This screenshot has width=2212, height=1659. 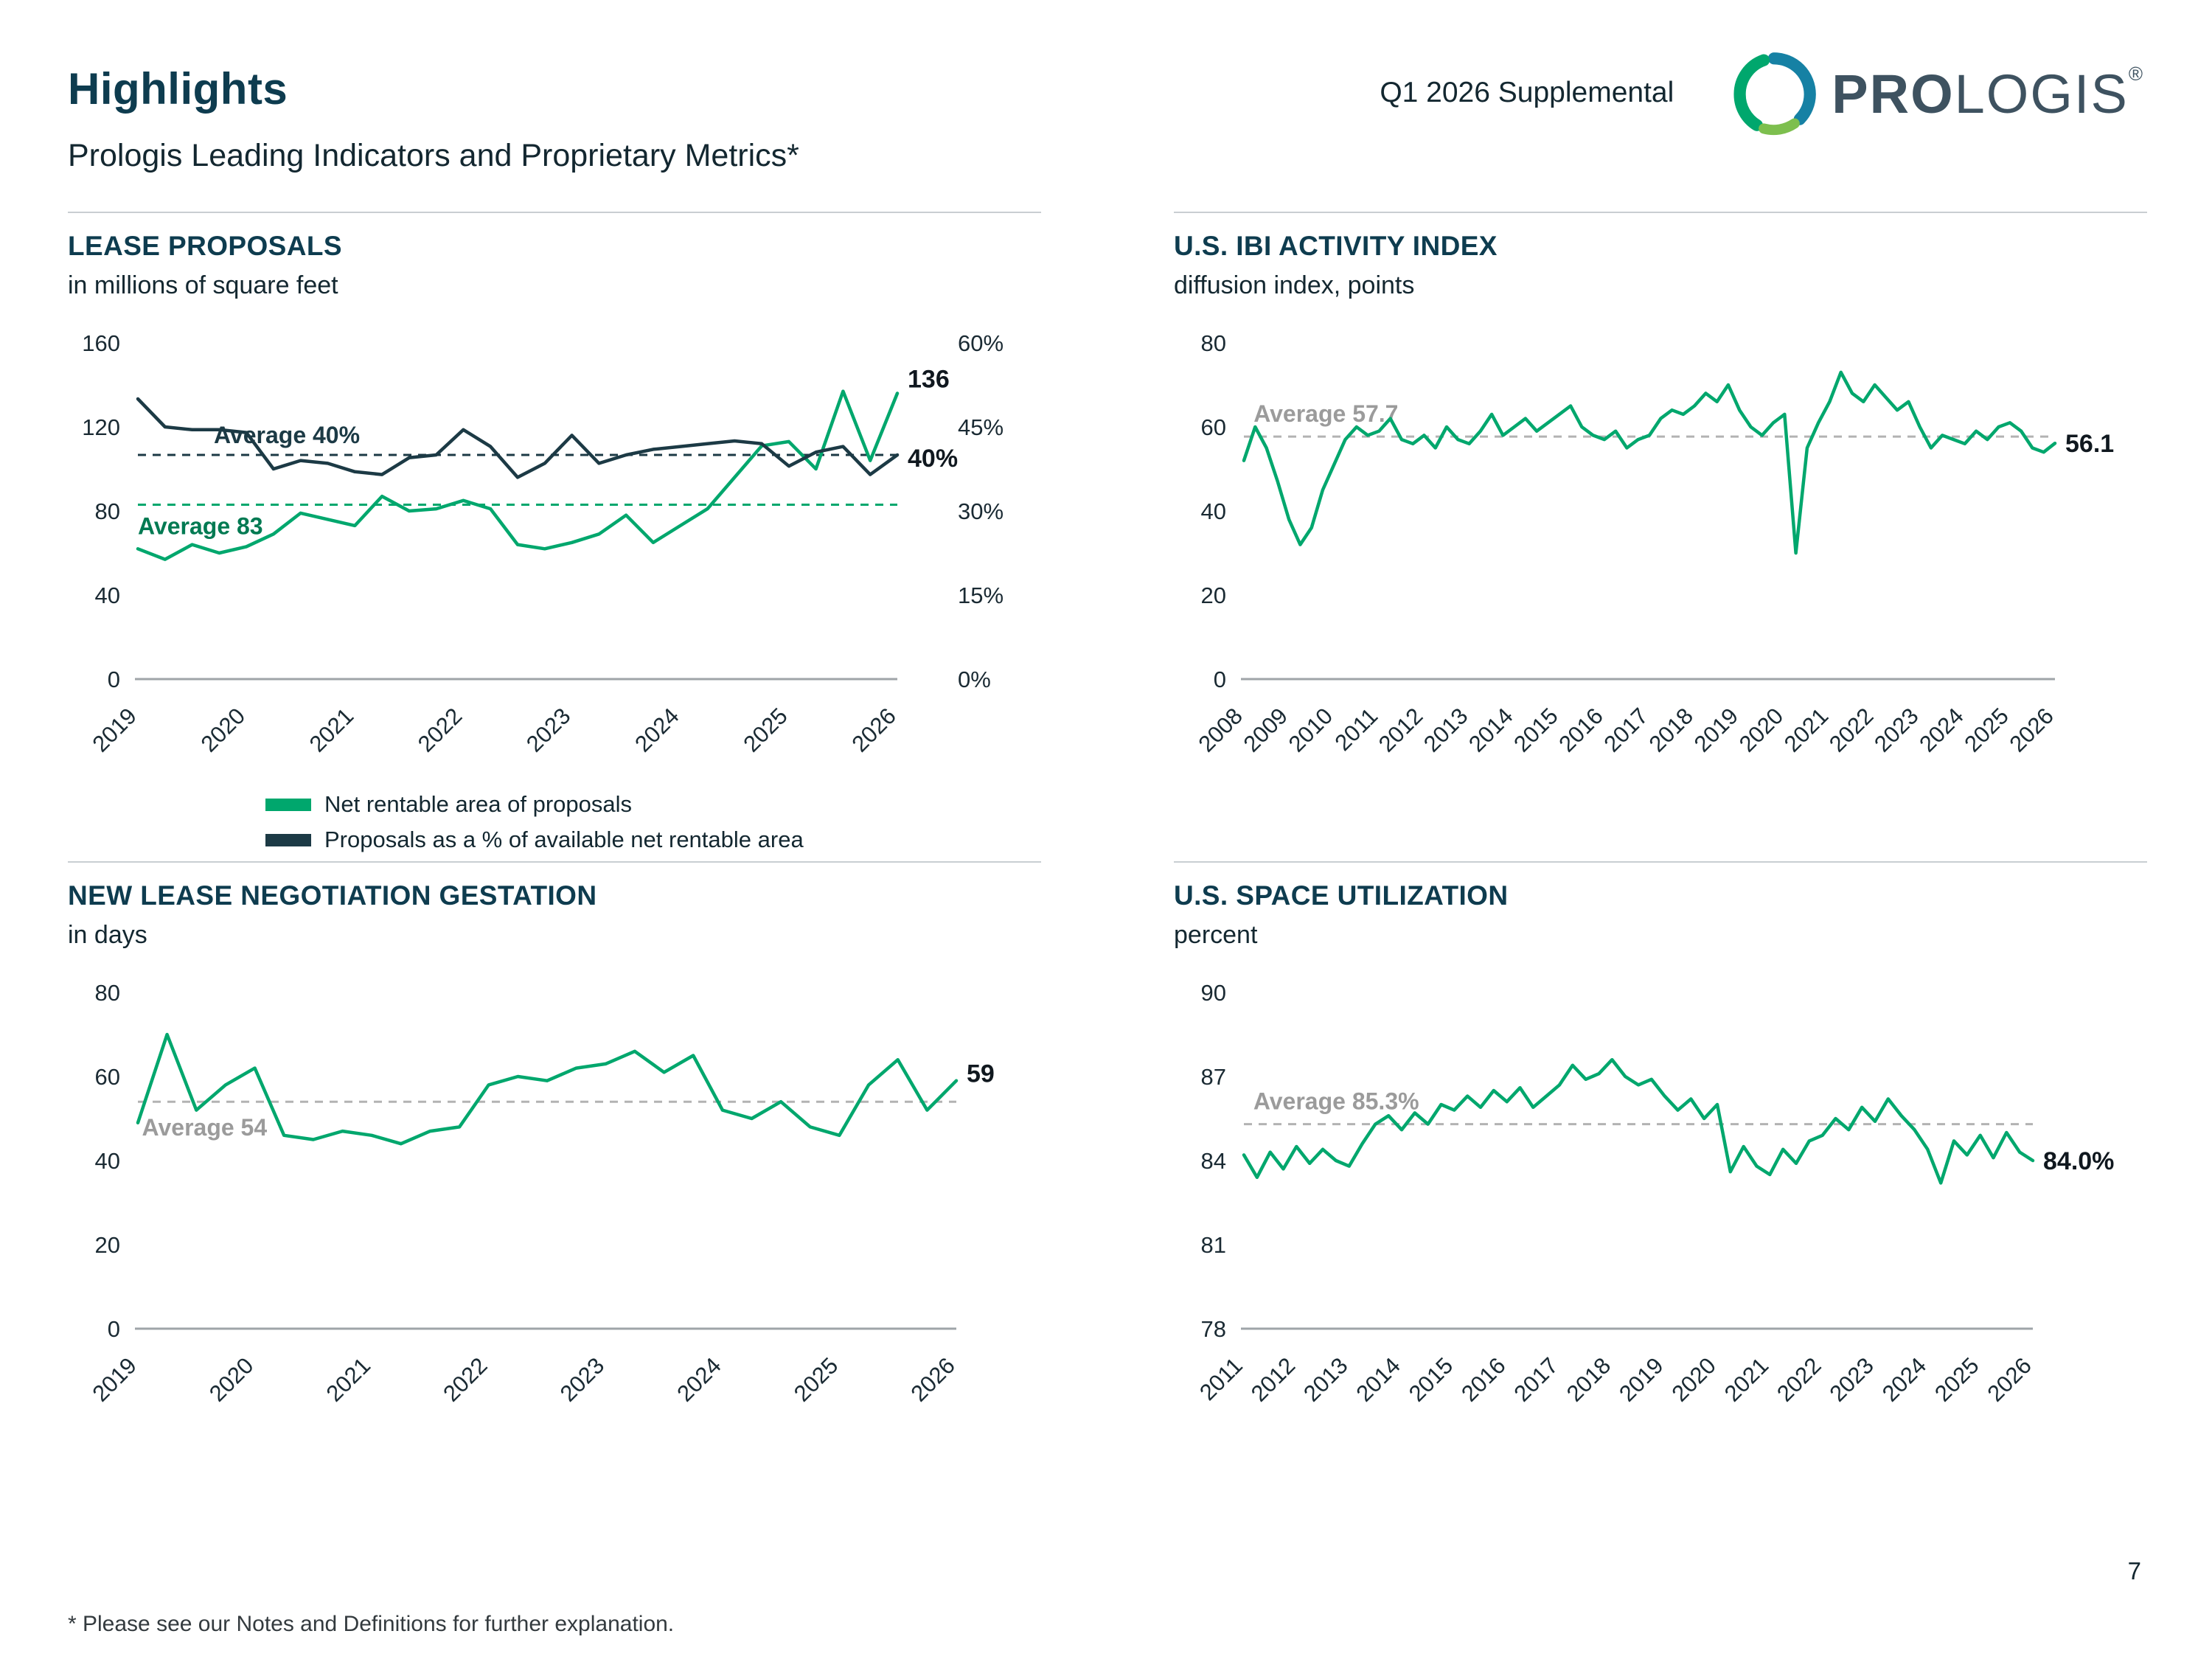 What do you see at coordinates (1213, 993) in the screenshot?
I see `svg-text: 90` at bounding box center [1213, 993].